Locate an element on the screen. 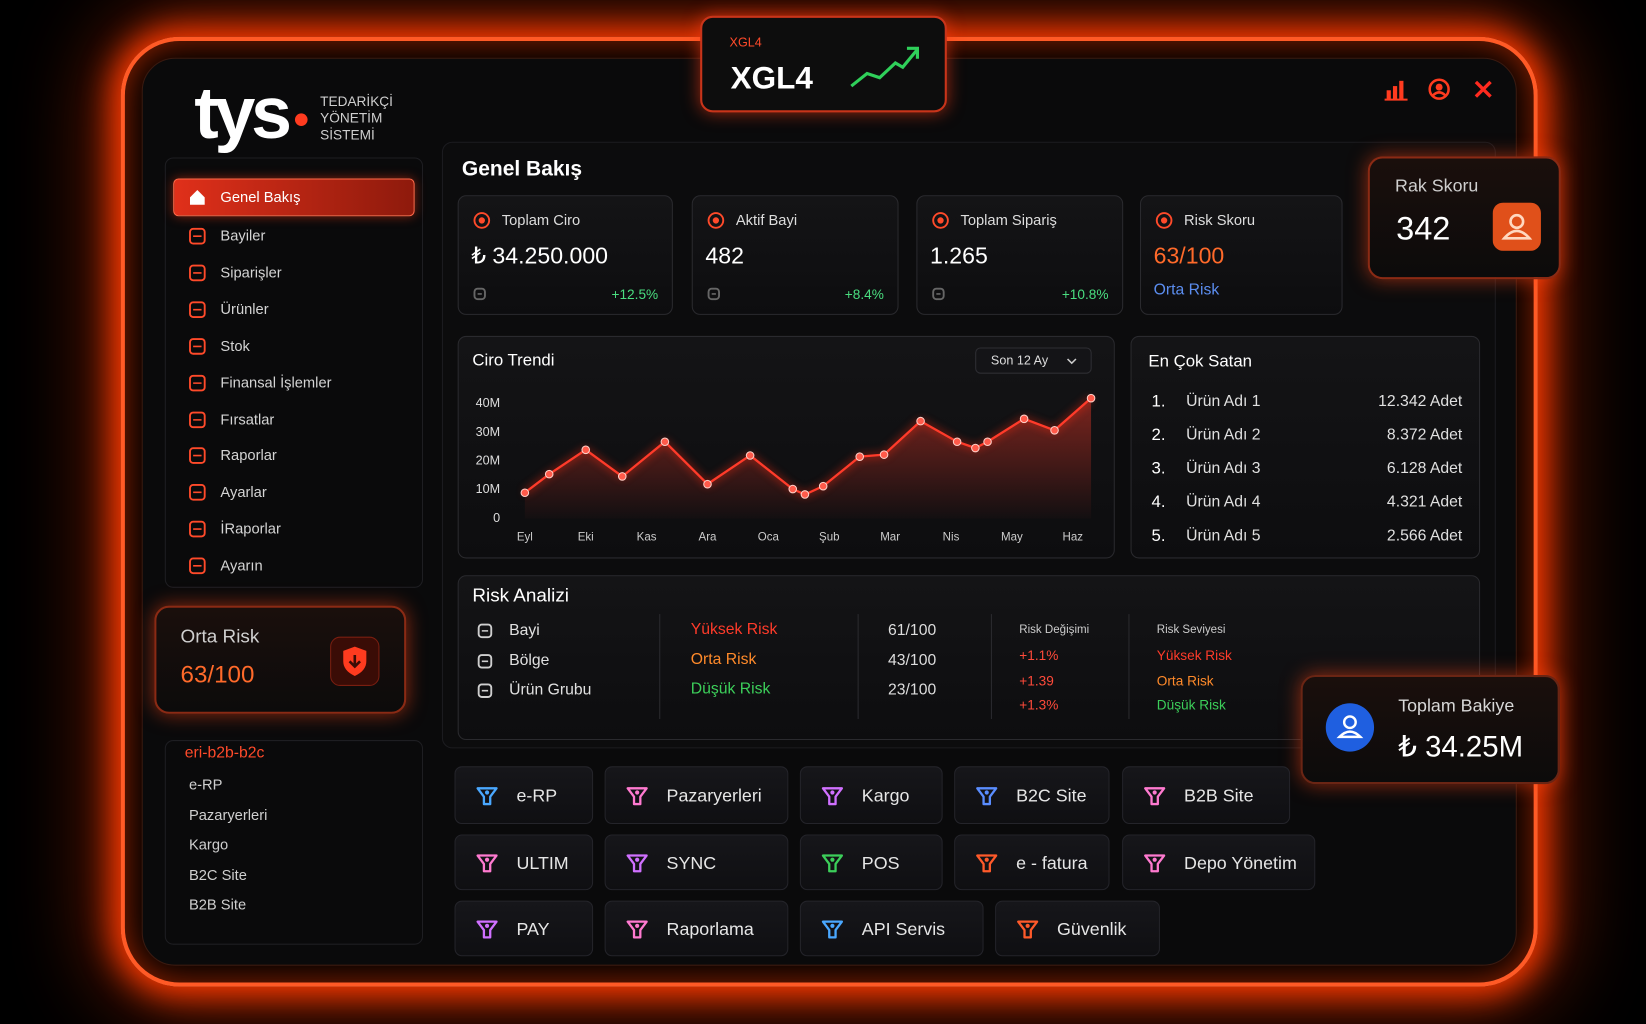  menu-item: Ürünler is located at coordinates (244, 309).